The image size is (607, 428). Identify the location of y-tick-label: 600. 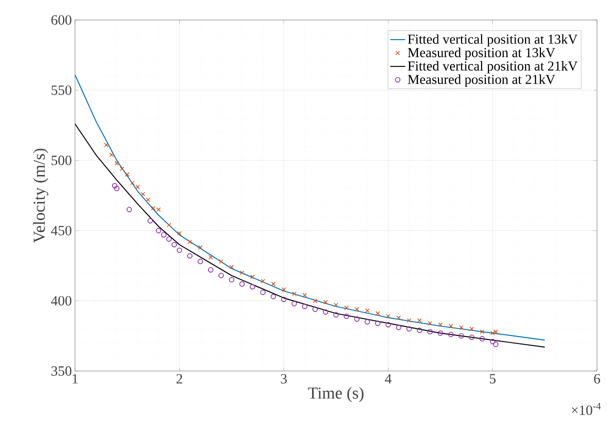
(61, 20).